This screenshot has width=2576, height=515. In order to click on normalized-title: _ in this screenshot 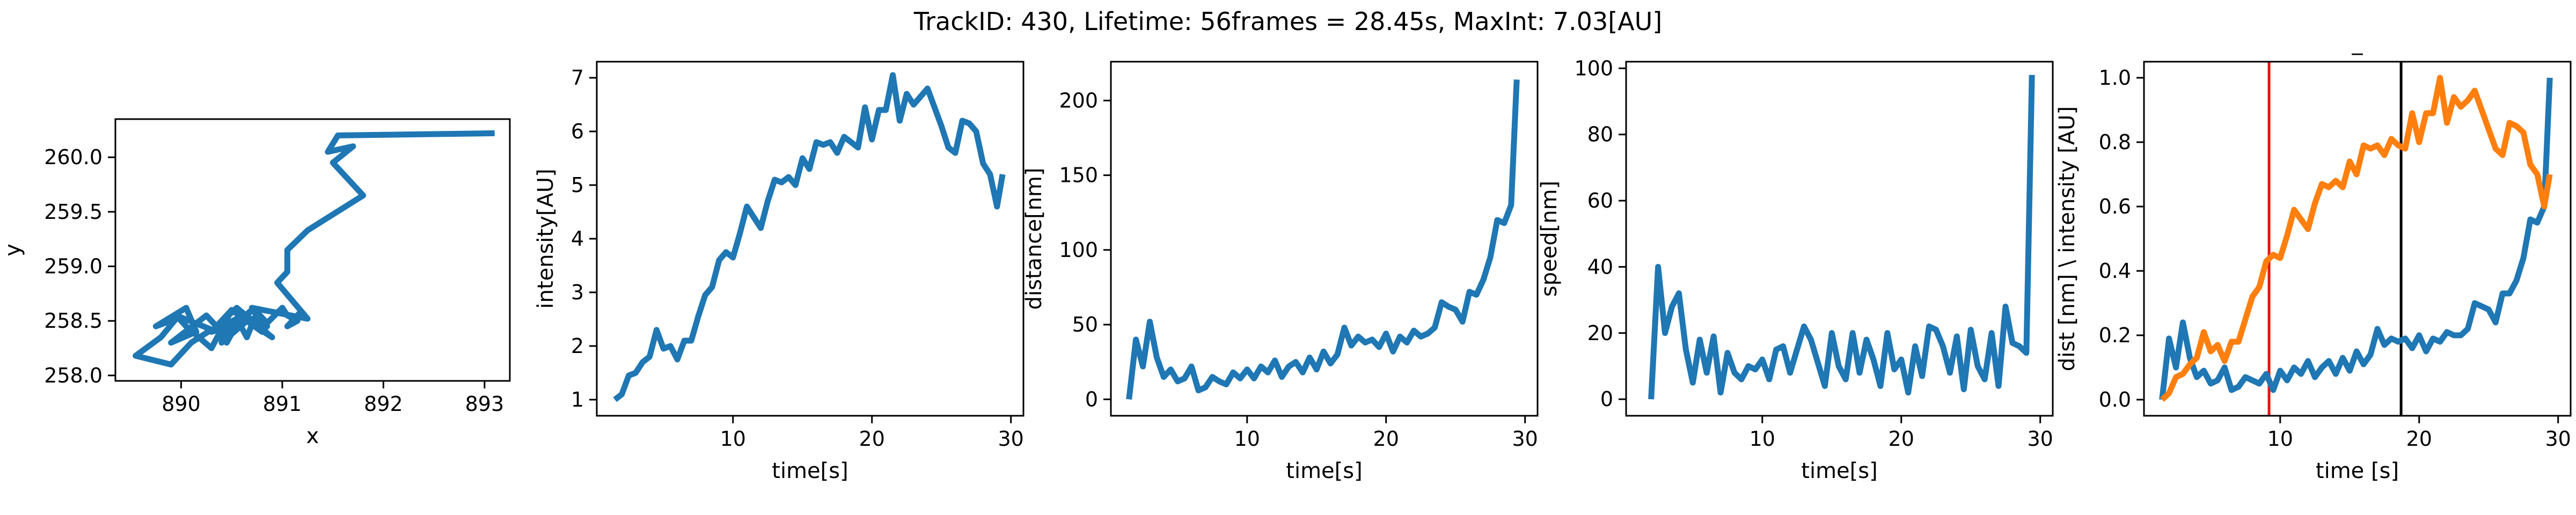, I will do `click(2357, 43)`.